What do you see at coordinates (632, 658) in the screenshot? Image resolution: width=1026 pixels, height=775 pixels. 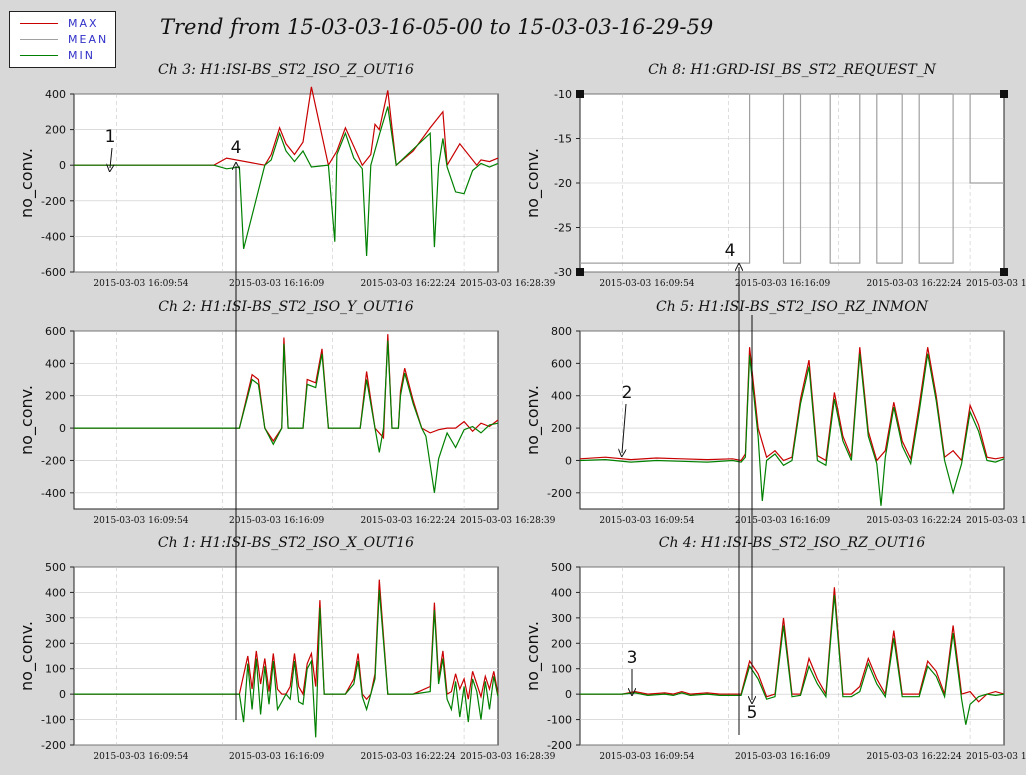 I see `annotation-label-3: 3` at bounding box center [632, 658].